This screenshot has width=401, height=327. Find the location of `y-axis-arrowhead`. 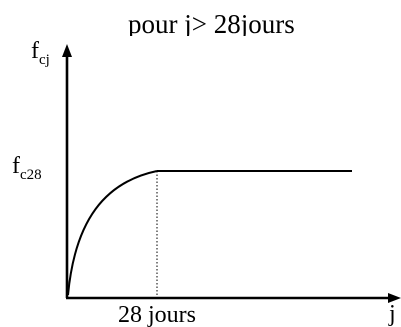

y-axis-arrowhead is located at coordinates (67, 50).